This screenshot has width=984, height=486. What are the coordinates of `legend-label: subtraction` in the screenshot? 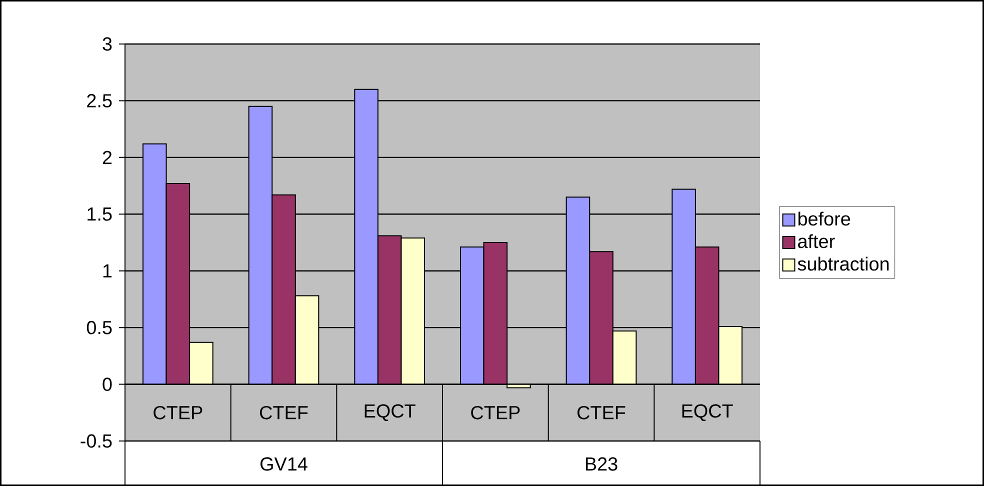 It's located at (843, 263).